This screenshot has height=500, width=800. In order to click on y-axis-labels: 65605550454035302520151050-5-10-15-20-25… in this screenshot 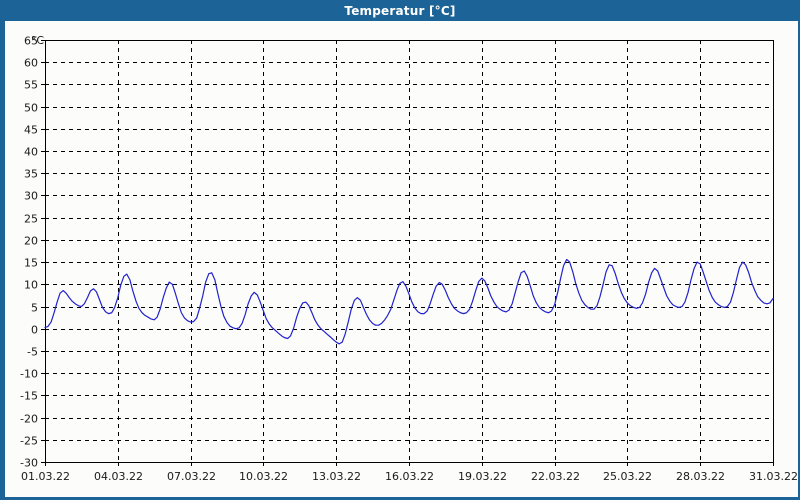, I will do `click(29, 252)`.